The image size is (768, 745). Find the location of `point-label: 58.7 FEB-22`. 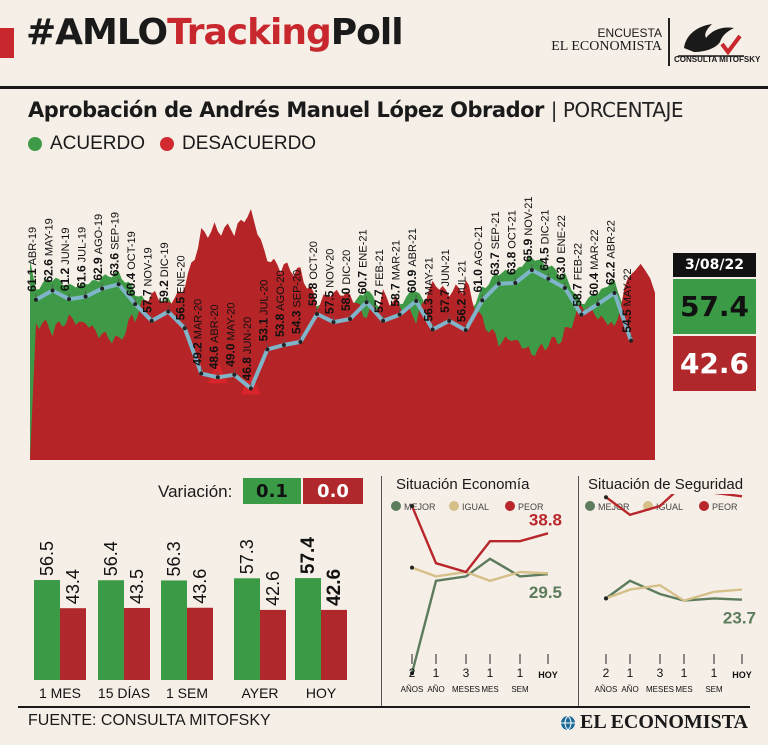

point-label: 58.7 FEB-22 is located at coordinates (577, 275).